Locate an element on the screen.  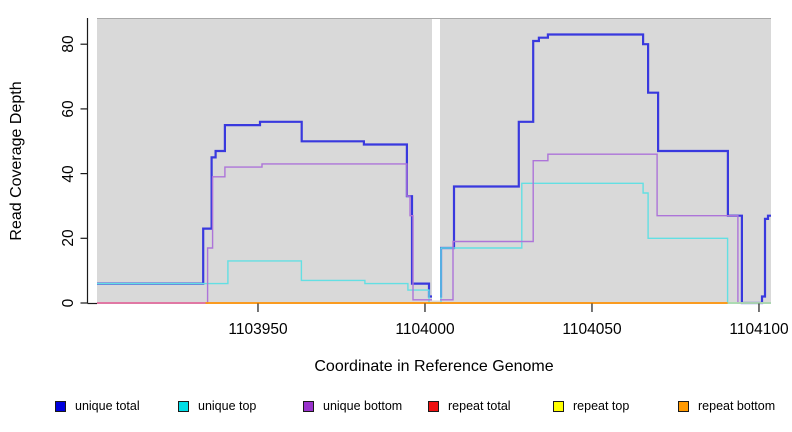
x-tick-label-0: 1103950 is located at coordinates (258, 329).